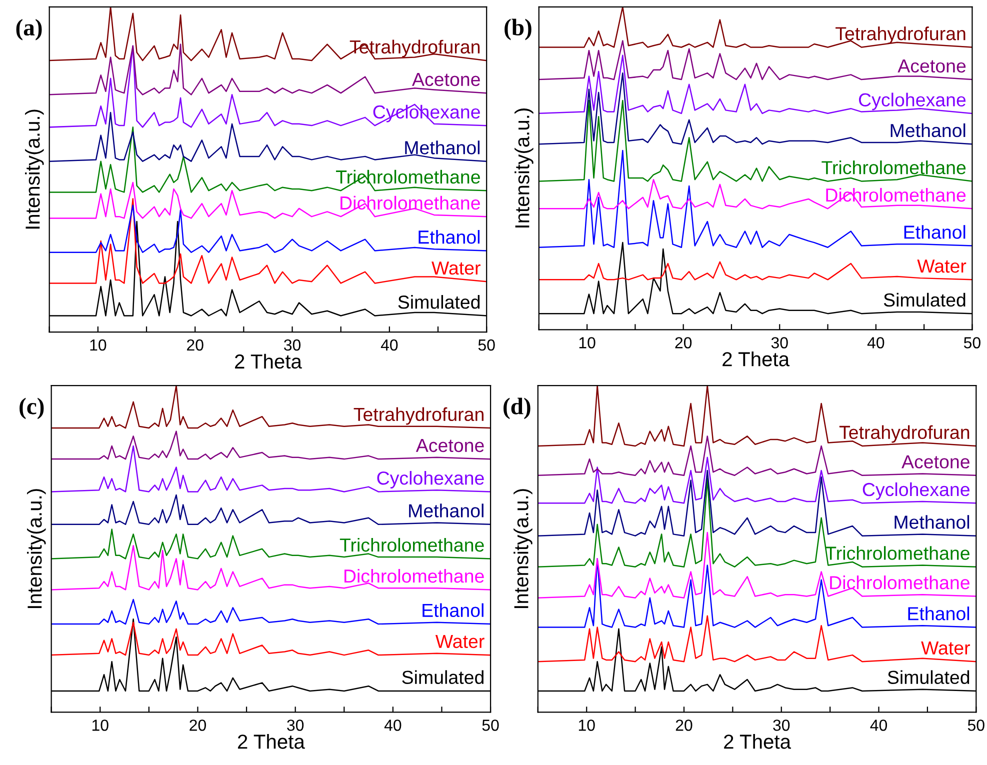 This screenshot has height=765, width=987. I want to click on chart-title: (c), so click(32, 409).